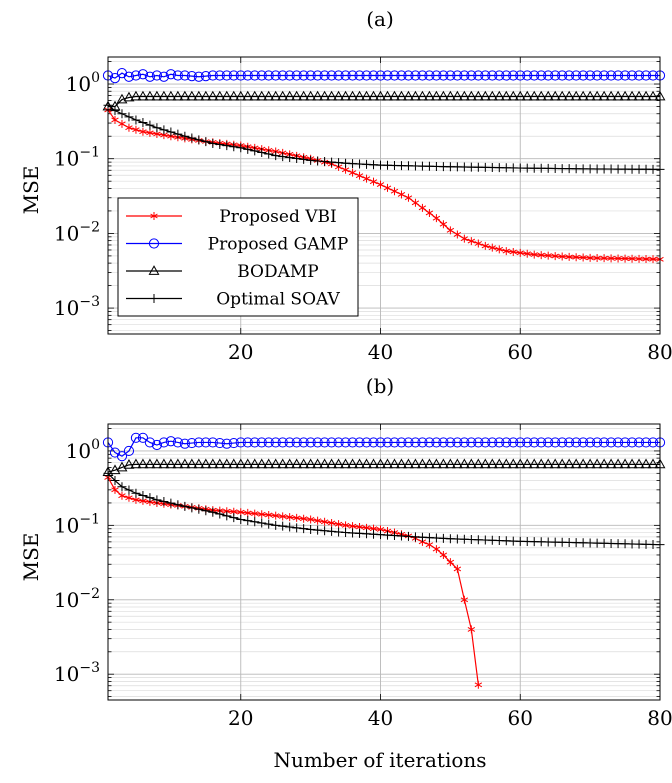 The height and width of the screenshot is (783, 672). What do you see at coordinates (154, 243) in the screenshot?
I see `legend-marker` at bounding box center [154, 243].